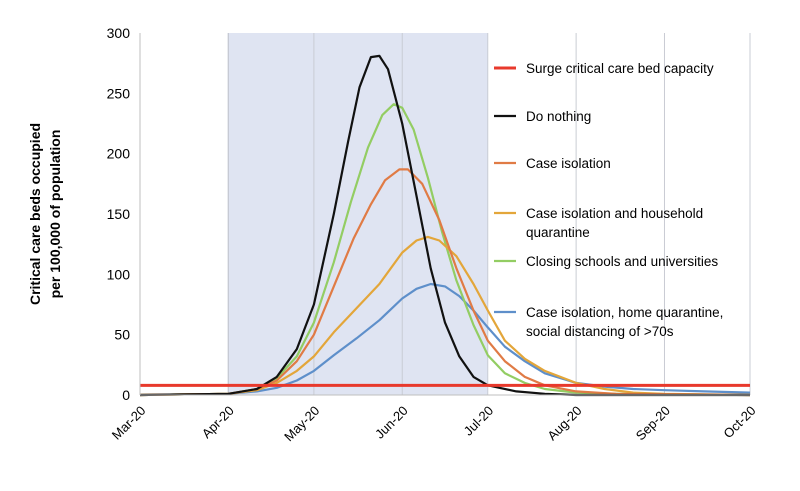  Describe the element at coordinates (119, 33) in the screenshot. I see `y-tick-label: 300` at that location.